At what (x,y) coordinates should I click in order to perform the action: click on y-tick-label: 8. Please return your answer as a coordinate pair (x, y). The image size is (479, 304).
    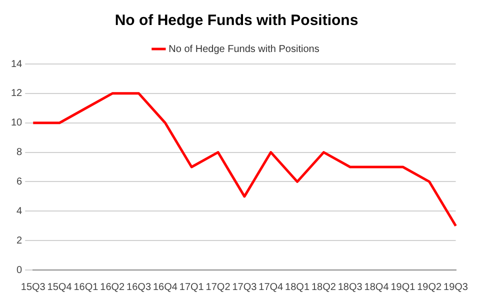
    Looking at the image, I should click on (19, 152).